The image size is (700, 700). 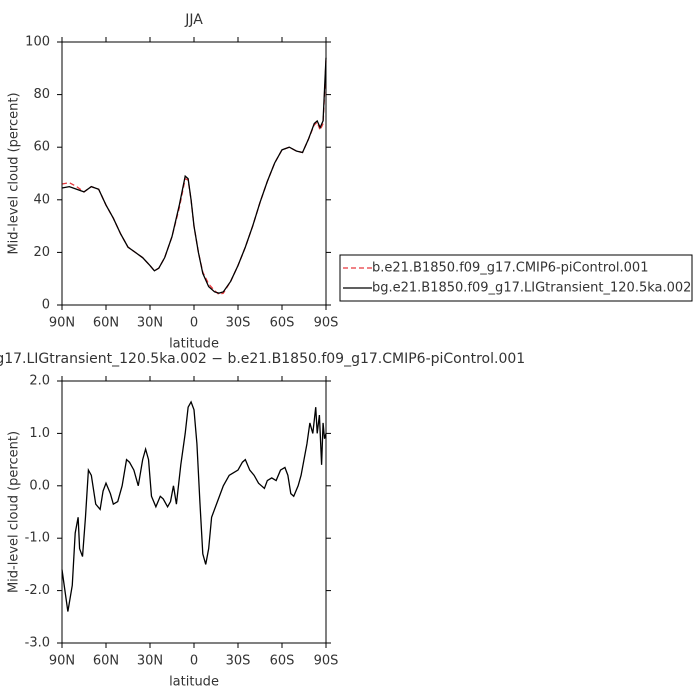 What do you see at coordinates (516, 278) in the screenshot?
I see `legend-box` at bounding box center [516, 278].